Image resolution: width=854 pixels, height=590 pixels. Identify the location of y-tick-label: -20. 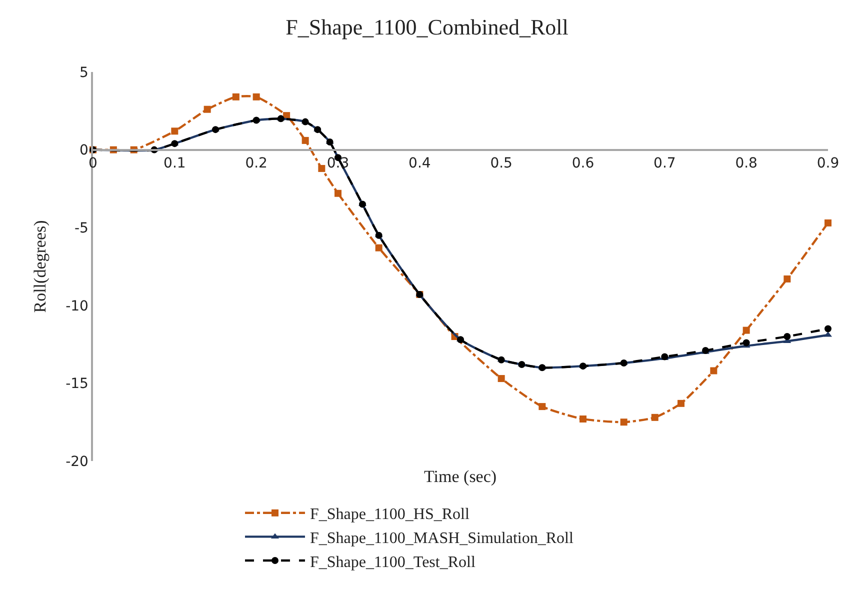
(77, 462).